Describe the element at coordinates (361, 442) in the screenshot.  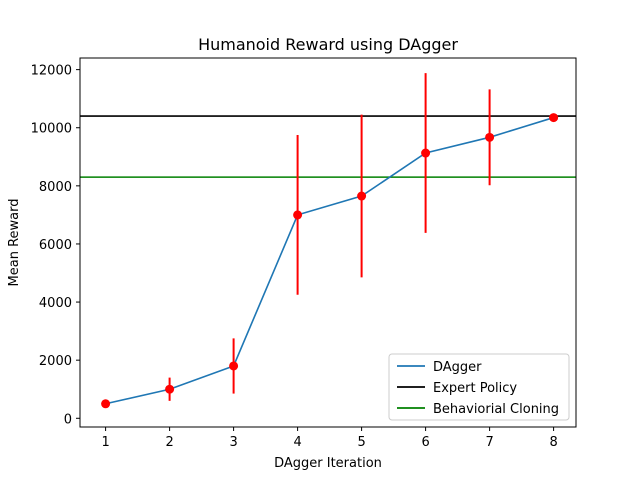
I see `x-tick-label: 5` at that location.